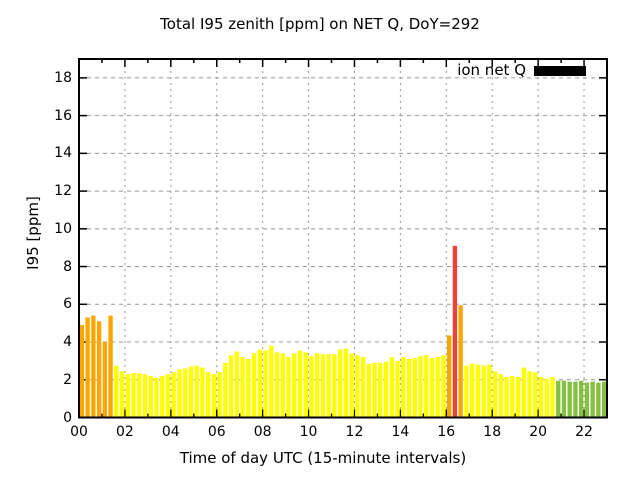  Describe the element at coordinates (569, 399) in the screenshot. I see `bar-21:15` at that location.